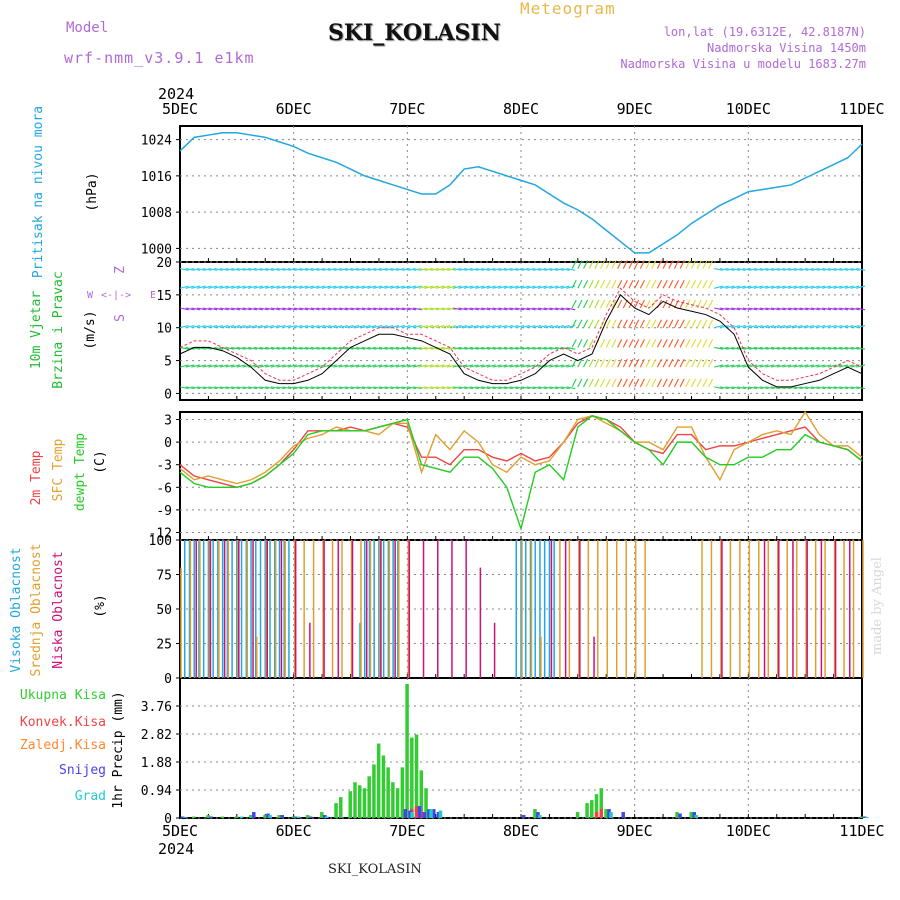 The image size is (900, 900). I want to click on station-title: SKI_KOLASIN, so click(414, 33).